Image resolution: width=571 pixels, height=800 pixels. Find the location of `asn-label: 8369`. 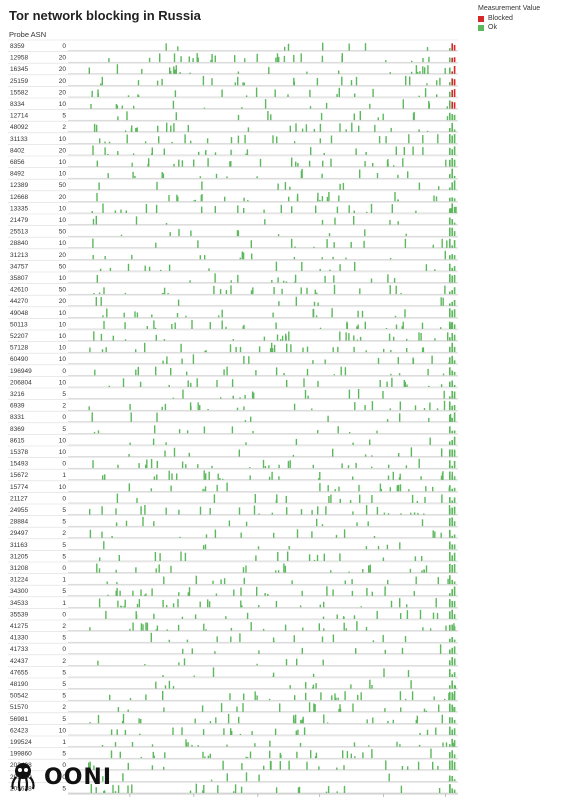

asn-label: 8369 is located at coordinates (17, 429).